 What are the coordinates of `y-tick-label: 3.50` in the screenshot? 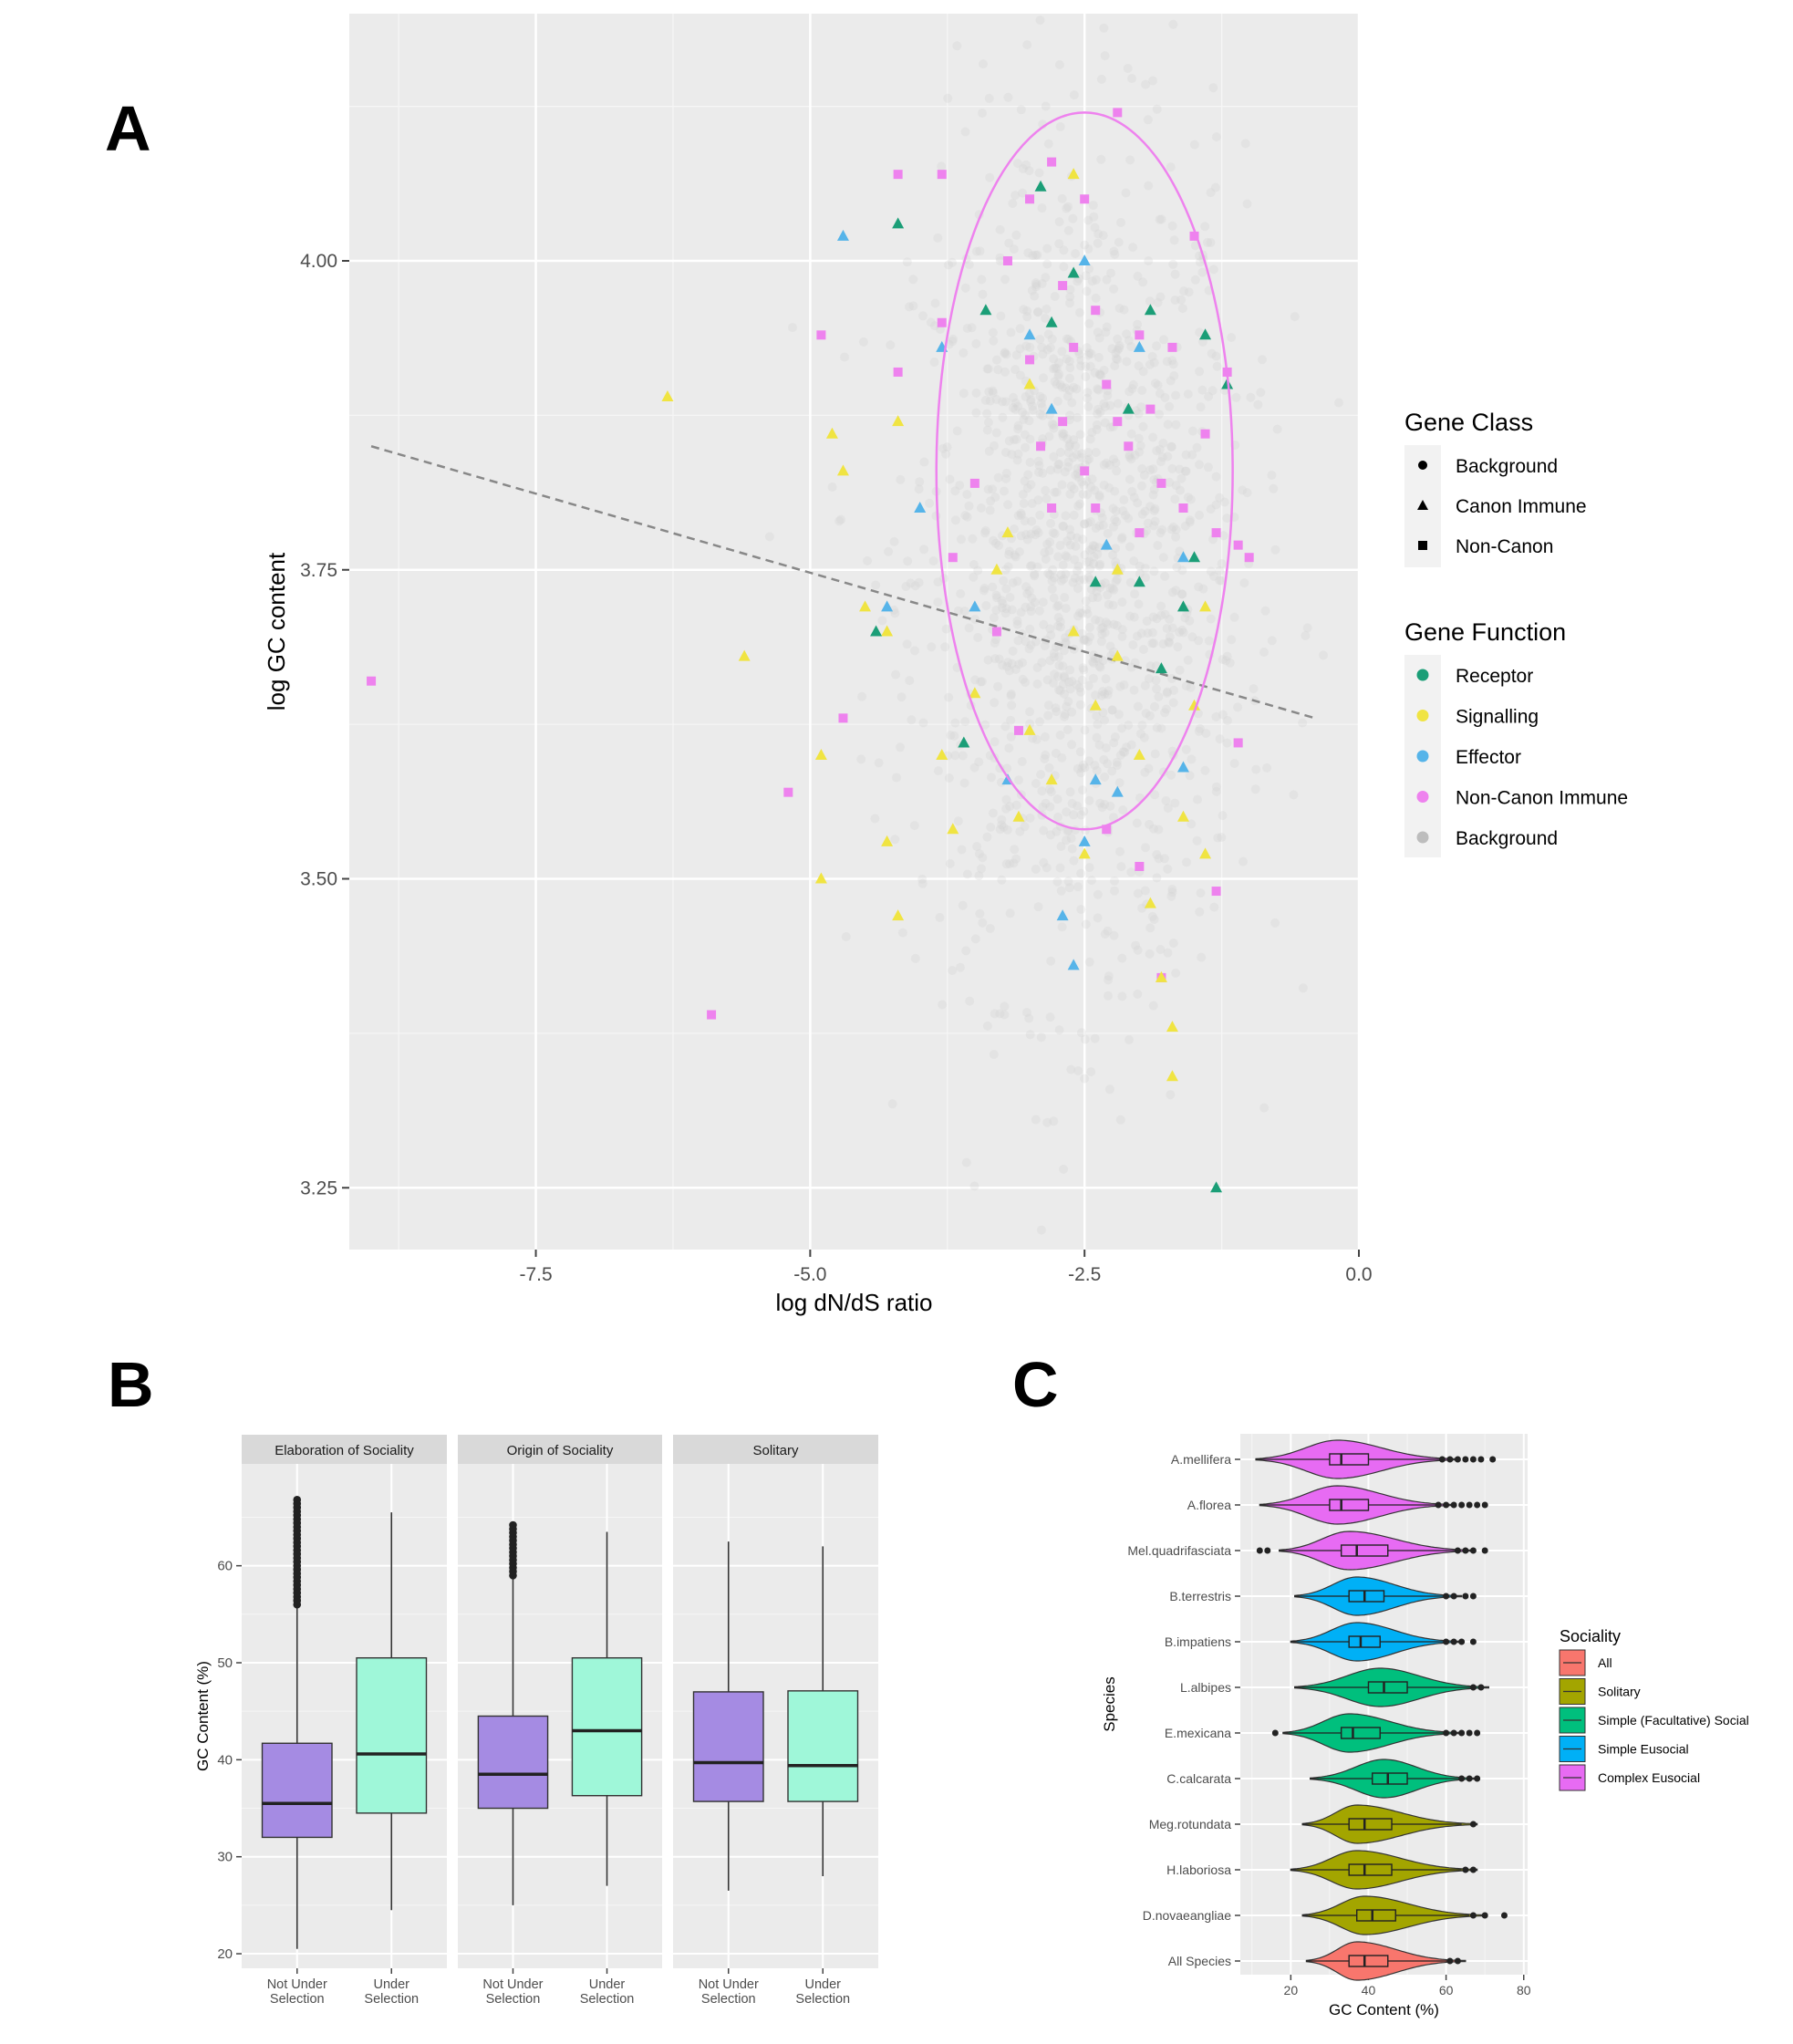 It's located at (319, 879).